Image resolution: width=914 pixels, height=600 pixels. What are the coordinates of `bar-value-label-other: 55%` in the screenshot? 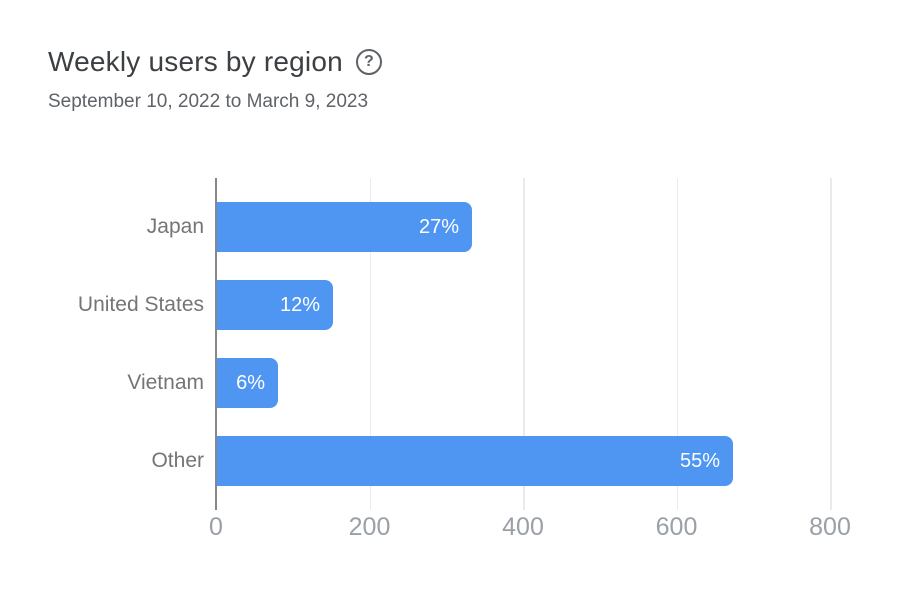 It's located at (699, 460).